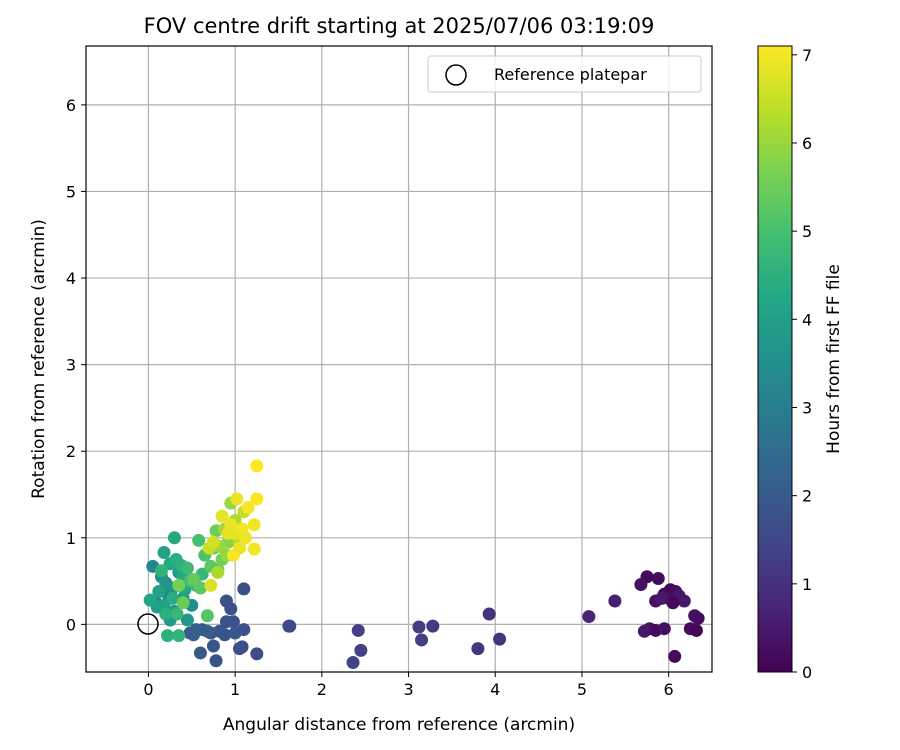 The height and width of the screenshot is (750, 900). I want to click on x-tick-label: 4, so click(495, 689).